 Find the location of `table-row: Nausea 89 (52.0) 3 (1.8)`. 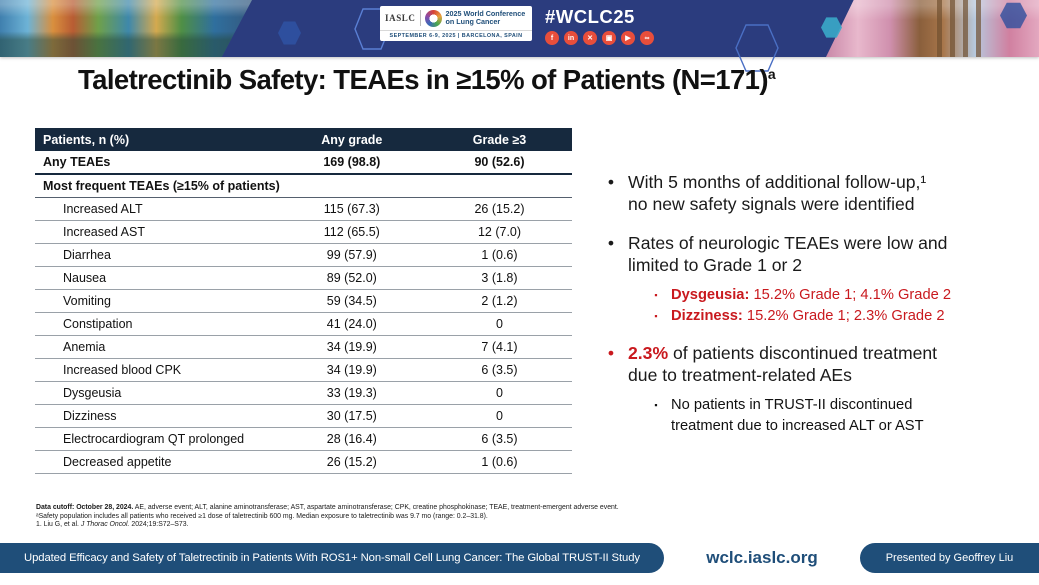

table-row: Nausea 89 (52.0) 3 (1.8) is located at coordinates (303, 278).